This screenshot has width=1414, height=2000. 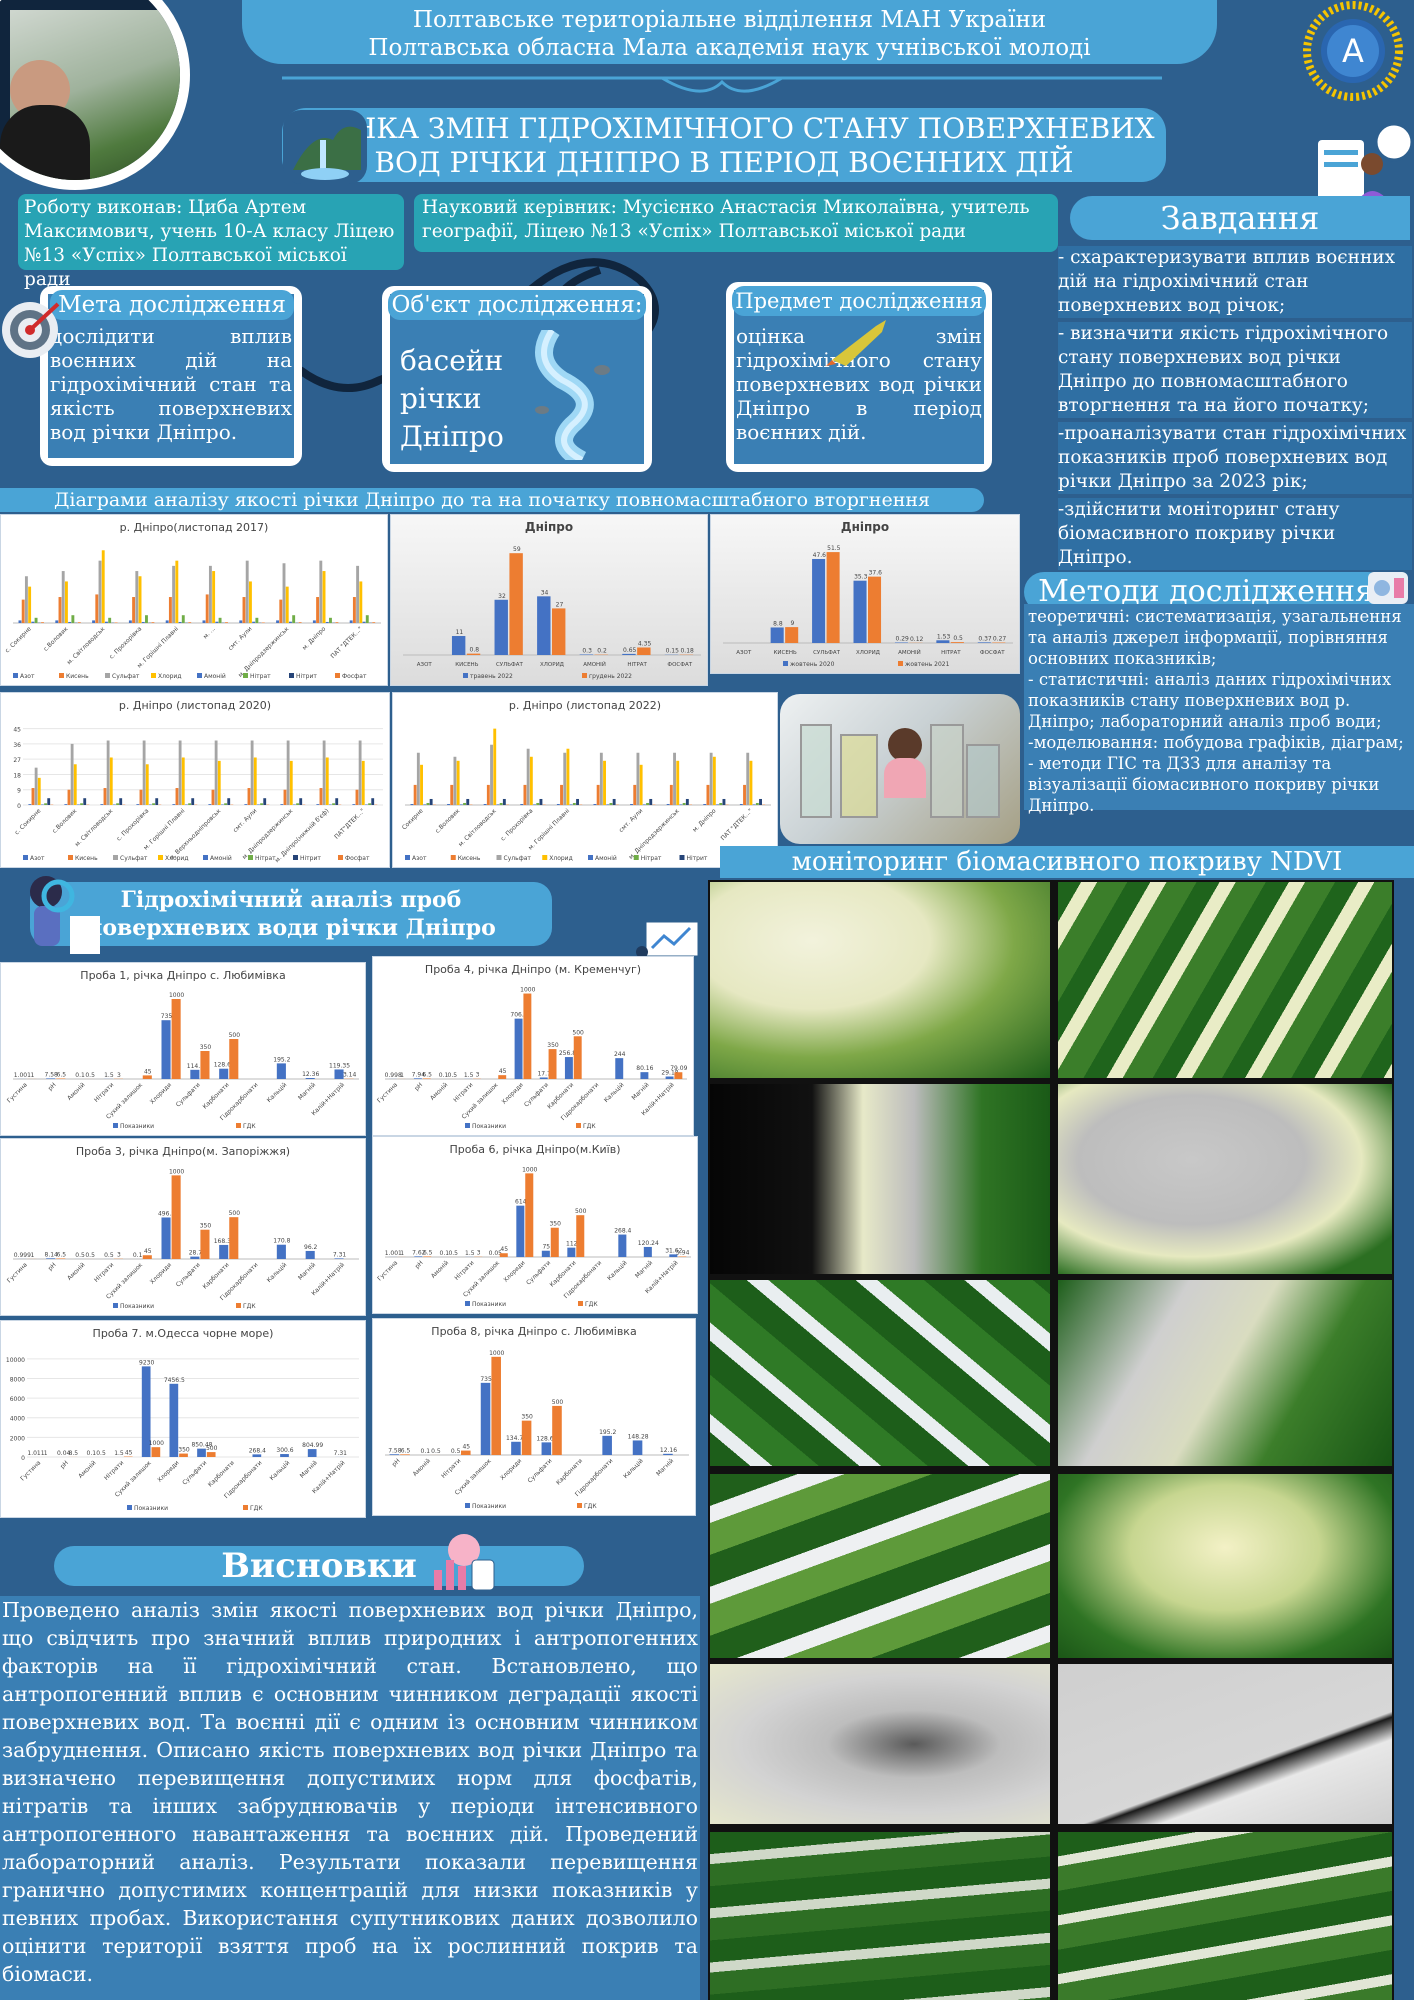 What do you see at coordinates (151, 1508) in the screenshot?
I see `legend-label: Показники` at bounding box center [151, 1508].